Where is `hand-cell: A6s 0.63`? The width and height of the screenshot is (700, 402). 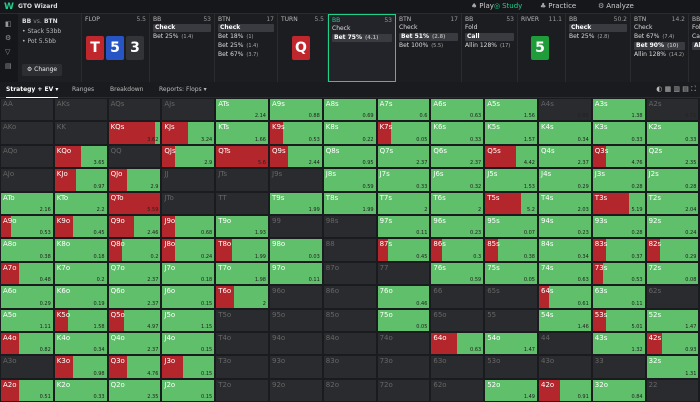 hand-cell: A6s 0.63 is located at coordinates (457, 110).